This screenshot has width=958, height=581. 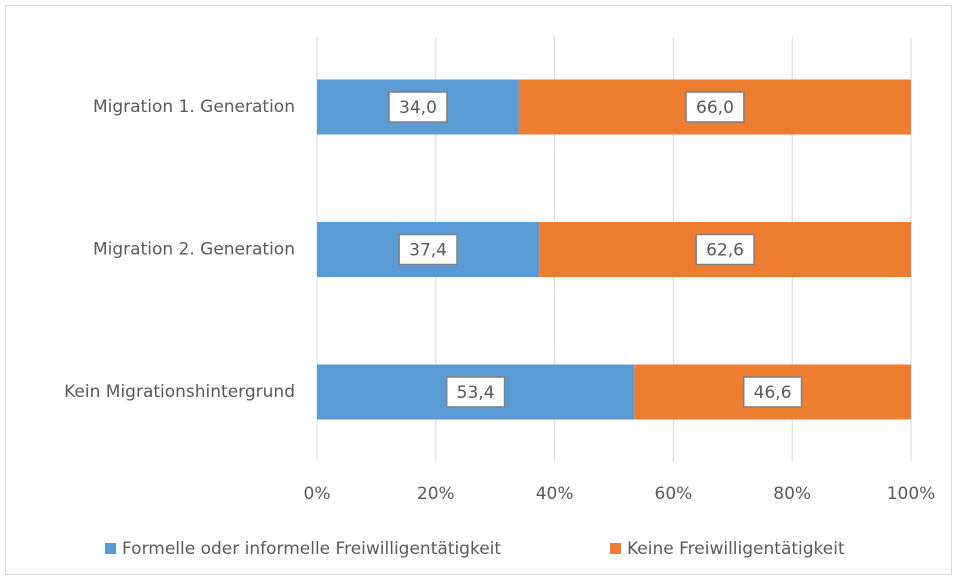 What do you see at coordinates (436, 494) in the screenshot?
I see `x-tick-label: 20%` at bounding box center [436, 494].